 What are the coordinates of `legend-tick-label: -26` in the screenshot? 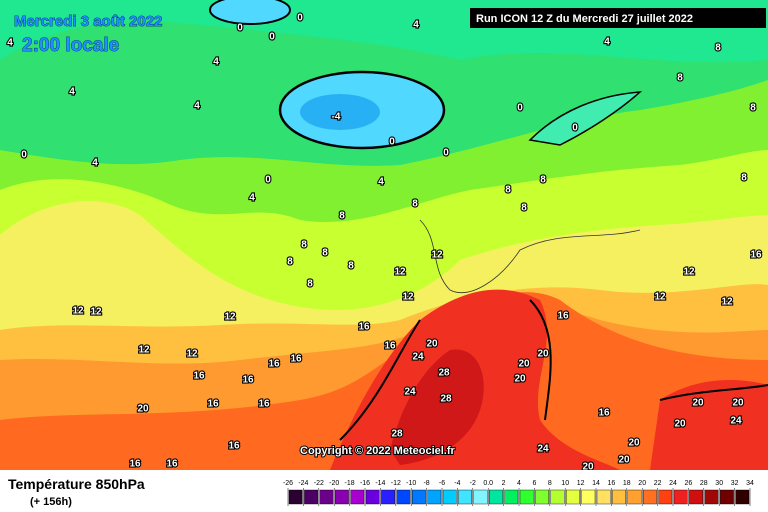 It's located at (288, 483).